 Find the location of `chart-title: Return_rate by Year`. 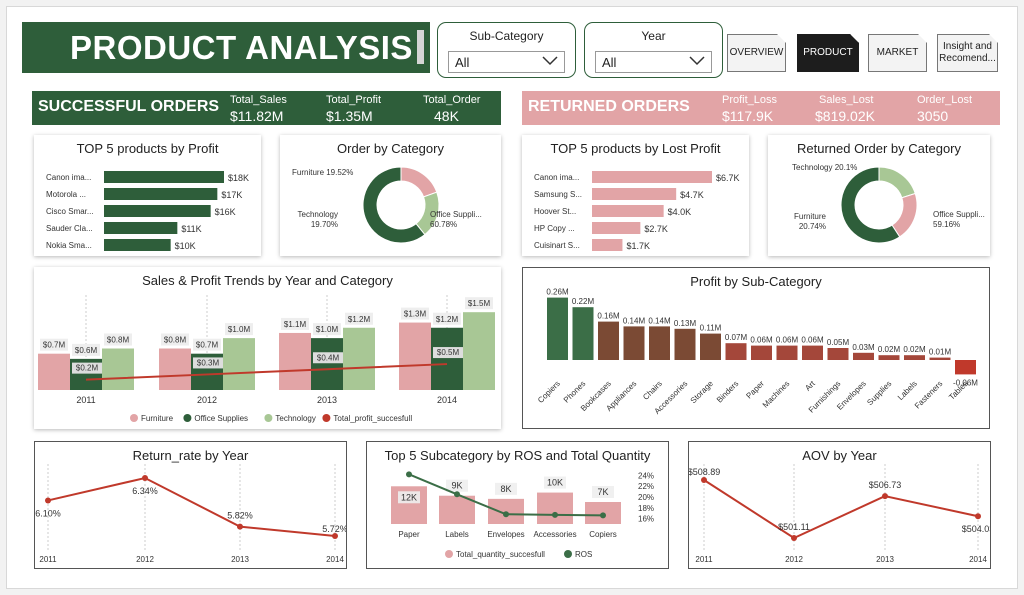

chart-title: Return_rate by Year is located at coordinates (190, 455).